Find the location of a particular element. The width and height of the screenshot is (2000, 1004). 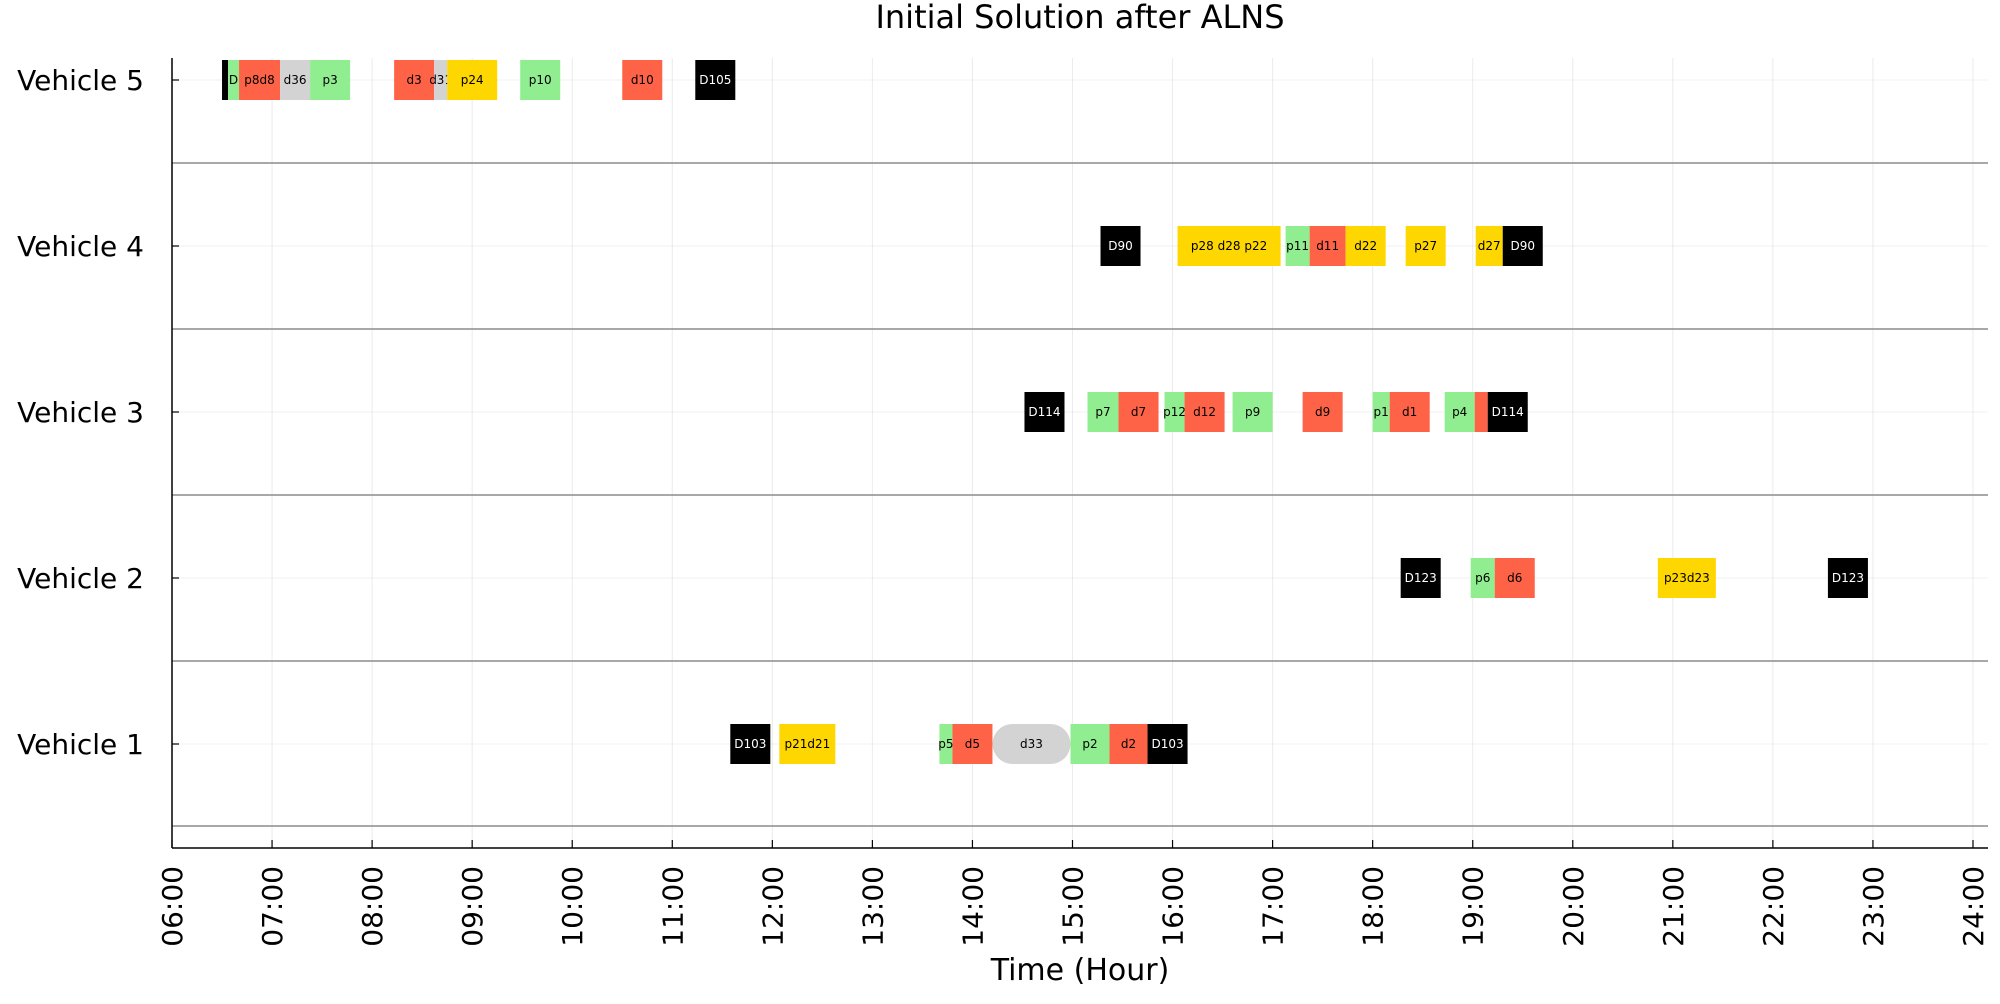

segment-label: d3 is located at coordinates (414, 80).